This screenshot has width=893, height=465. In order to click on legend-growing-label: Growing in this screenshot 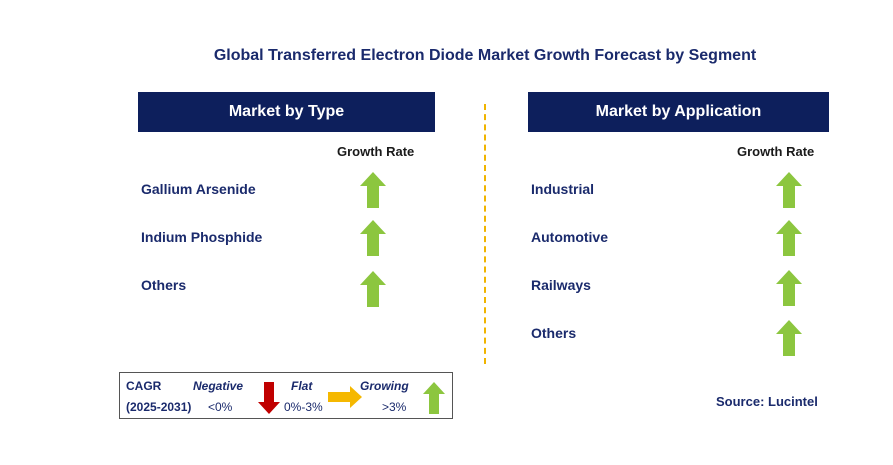, I will do `click(384, 386)`.